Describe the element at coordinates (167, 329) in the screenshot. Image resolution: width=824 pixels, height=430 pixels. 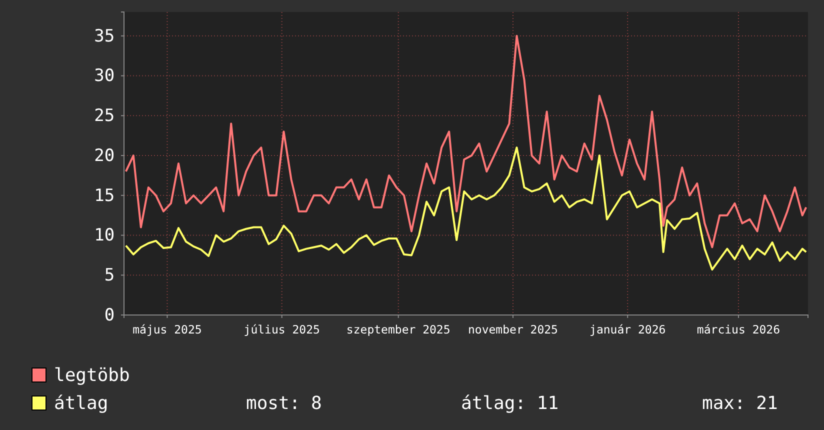
I see `x-tick-label: május 2025` at that location.